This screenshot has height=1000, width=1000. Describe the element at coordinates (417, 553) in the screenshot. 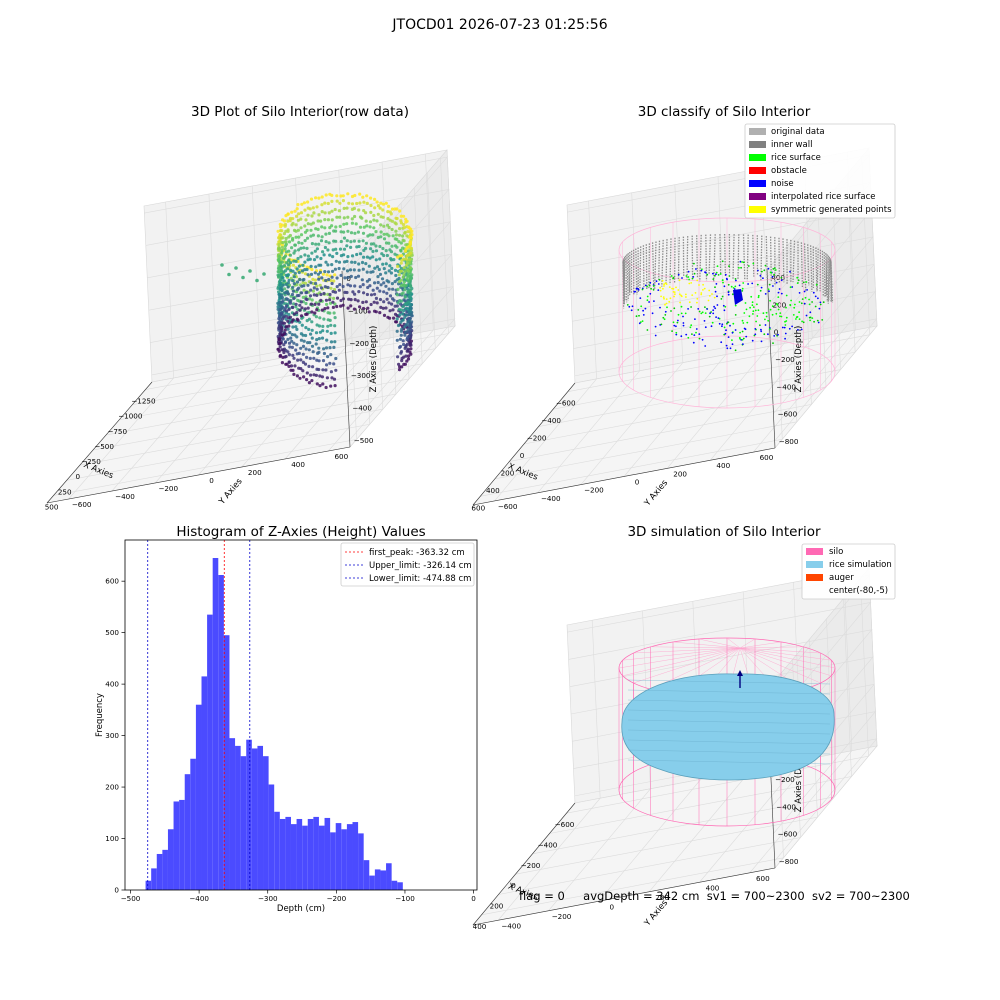

I see `legend-label-first-peak: first_peak: -363.32 cm` at that location.